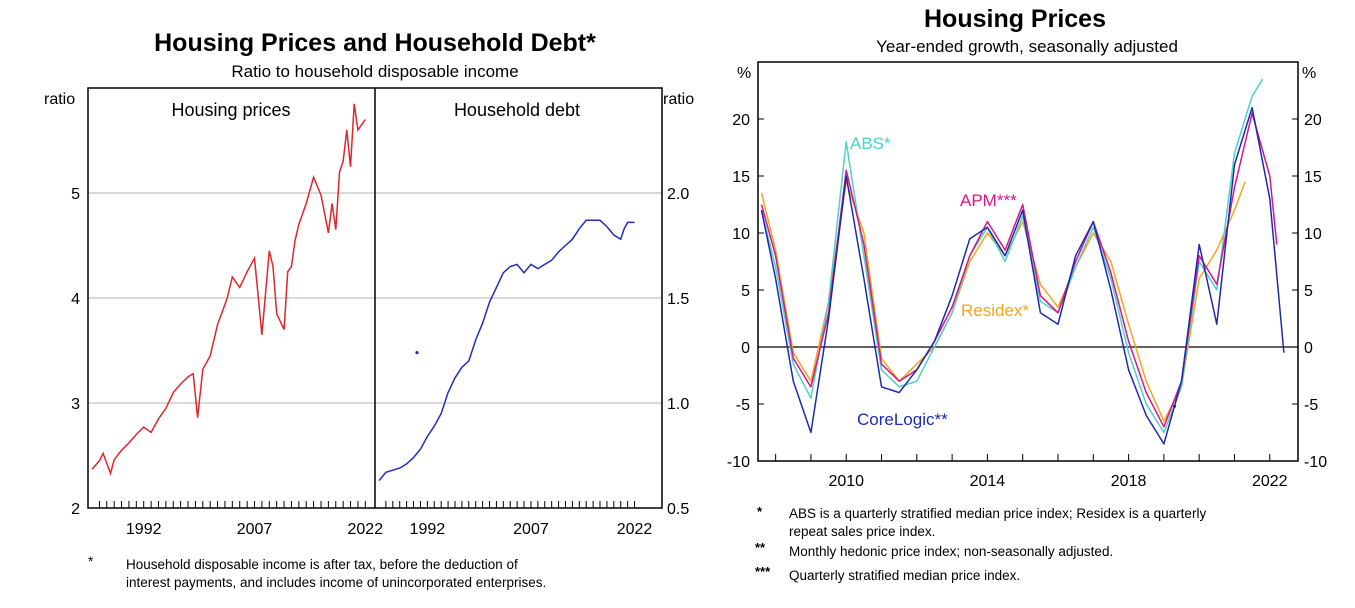  Describe the element at coordinates (1057, 481) in the screenshot. I see `right-x-tick-labels: 2010 2014 2018 2022` at that location.